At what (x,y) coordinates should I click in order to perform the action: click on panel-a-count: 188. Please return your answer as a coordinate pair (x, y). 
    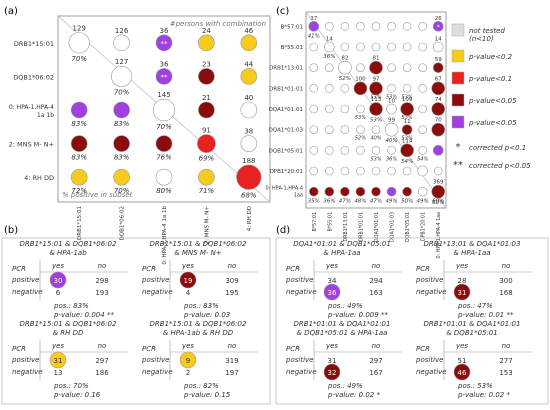
    Looking at the image, I should click on (248, 161).